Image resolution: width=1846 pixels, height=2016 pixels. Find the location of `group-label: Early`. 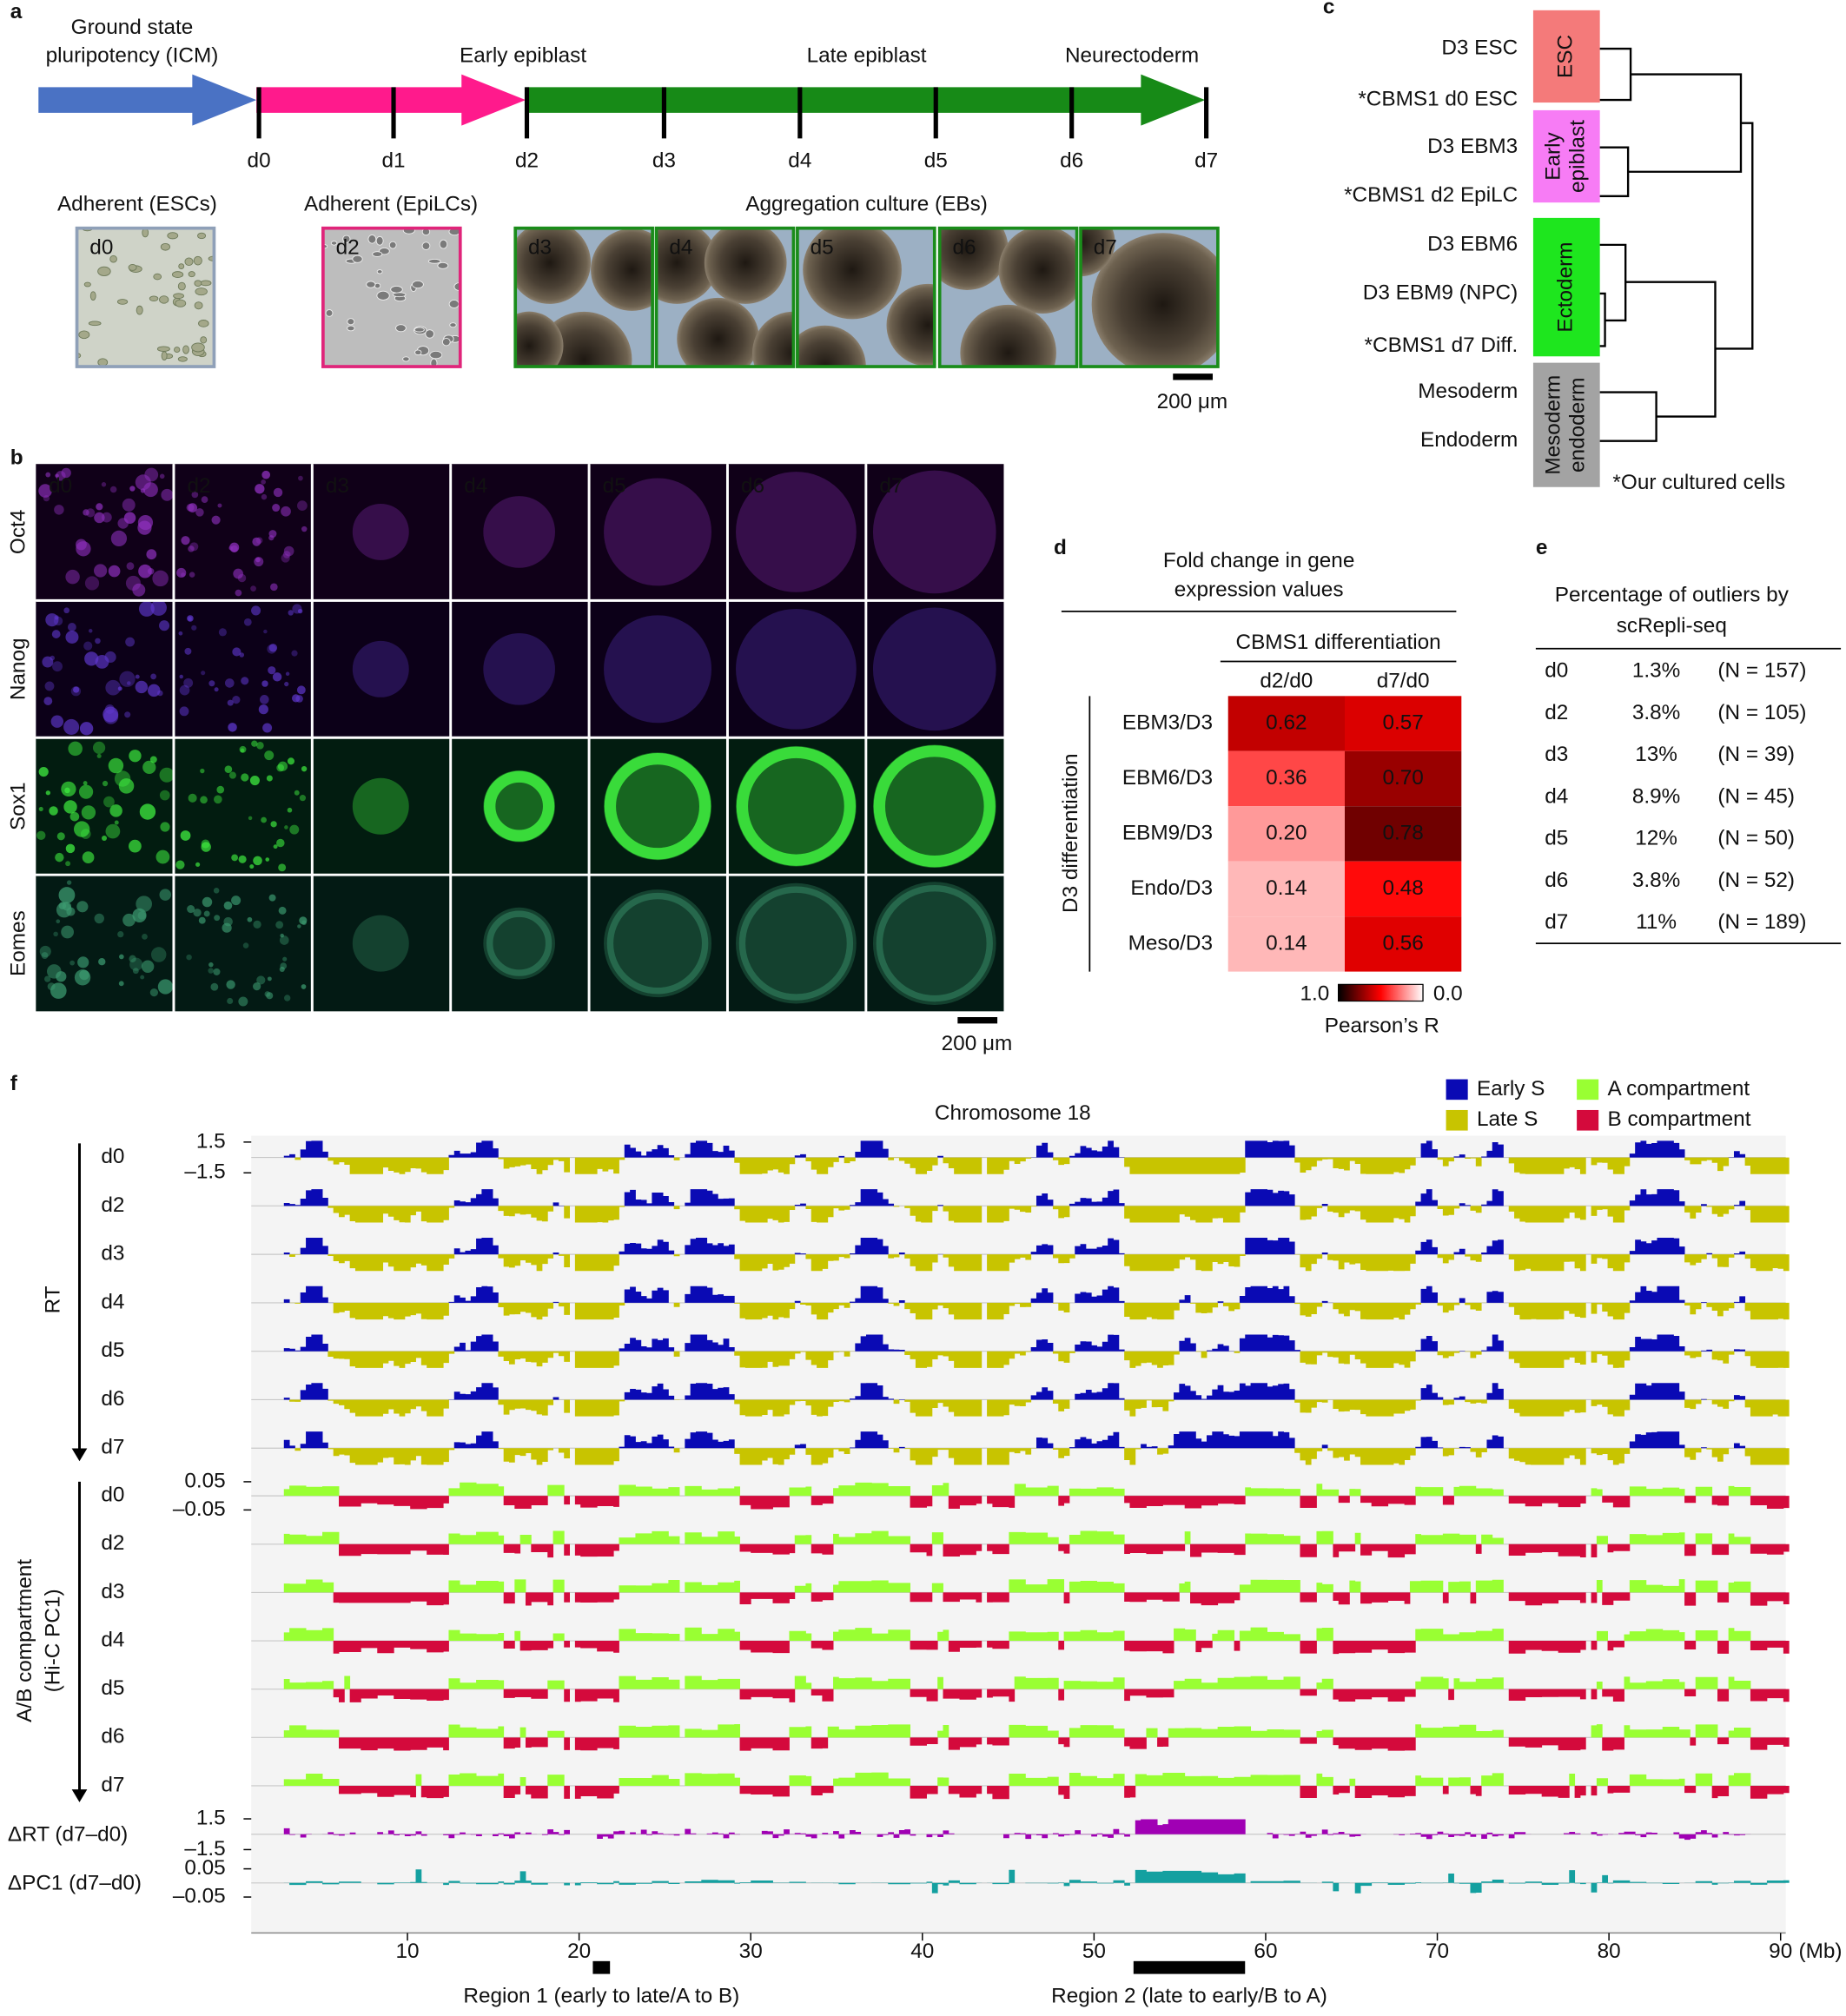

group-label: Early is located at coordinates (1553, 156).